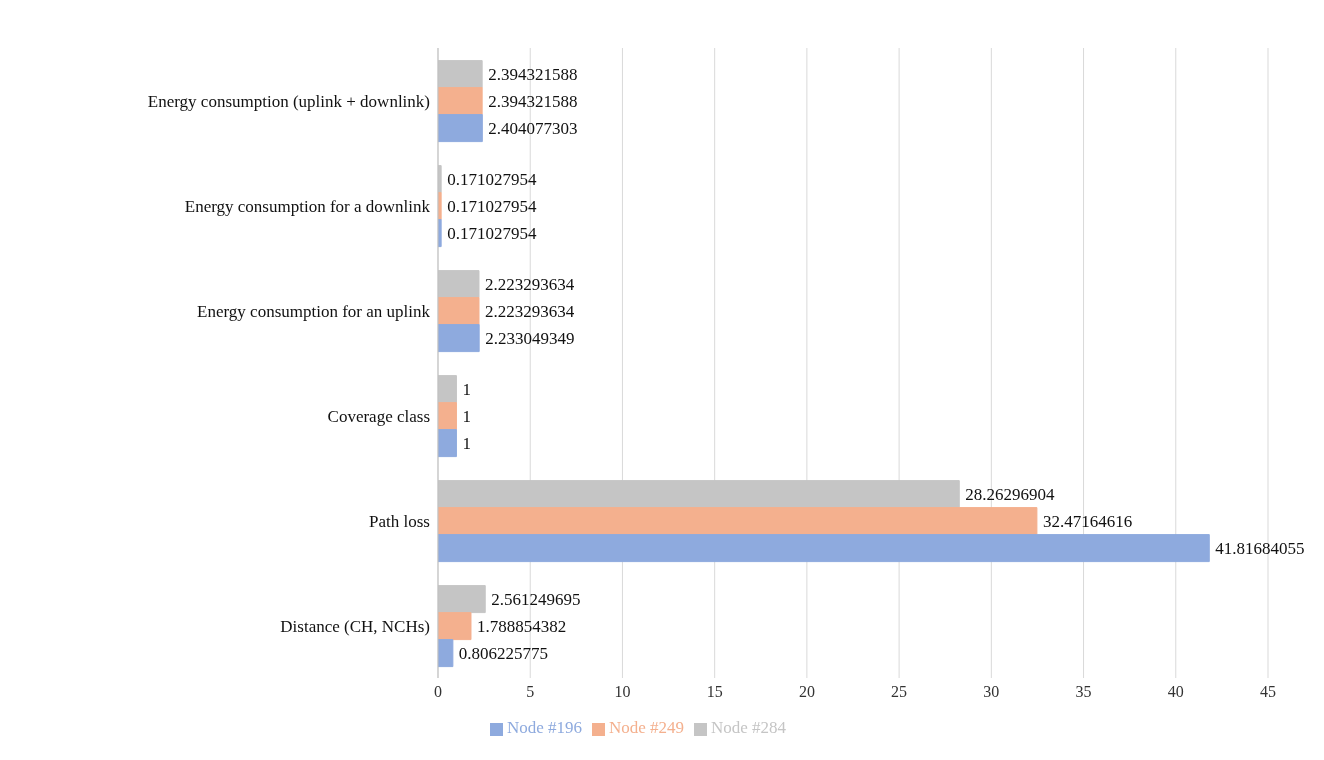 Image resolution: width=1324 pixels, height=760 pixels. Describe the element at coordinates (1083, 692) in the screenshot. I see `x-tick-label: 35` at that location.